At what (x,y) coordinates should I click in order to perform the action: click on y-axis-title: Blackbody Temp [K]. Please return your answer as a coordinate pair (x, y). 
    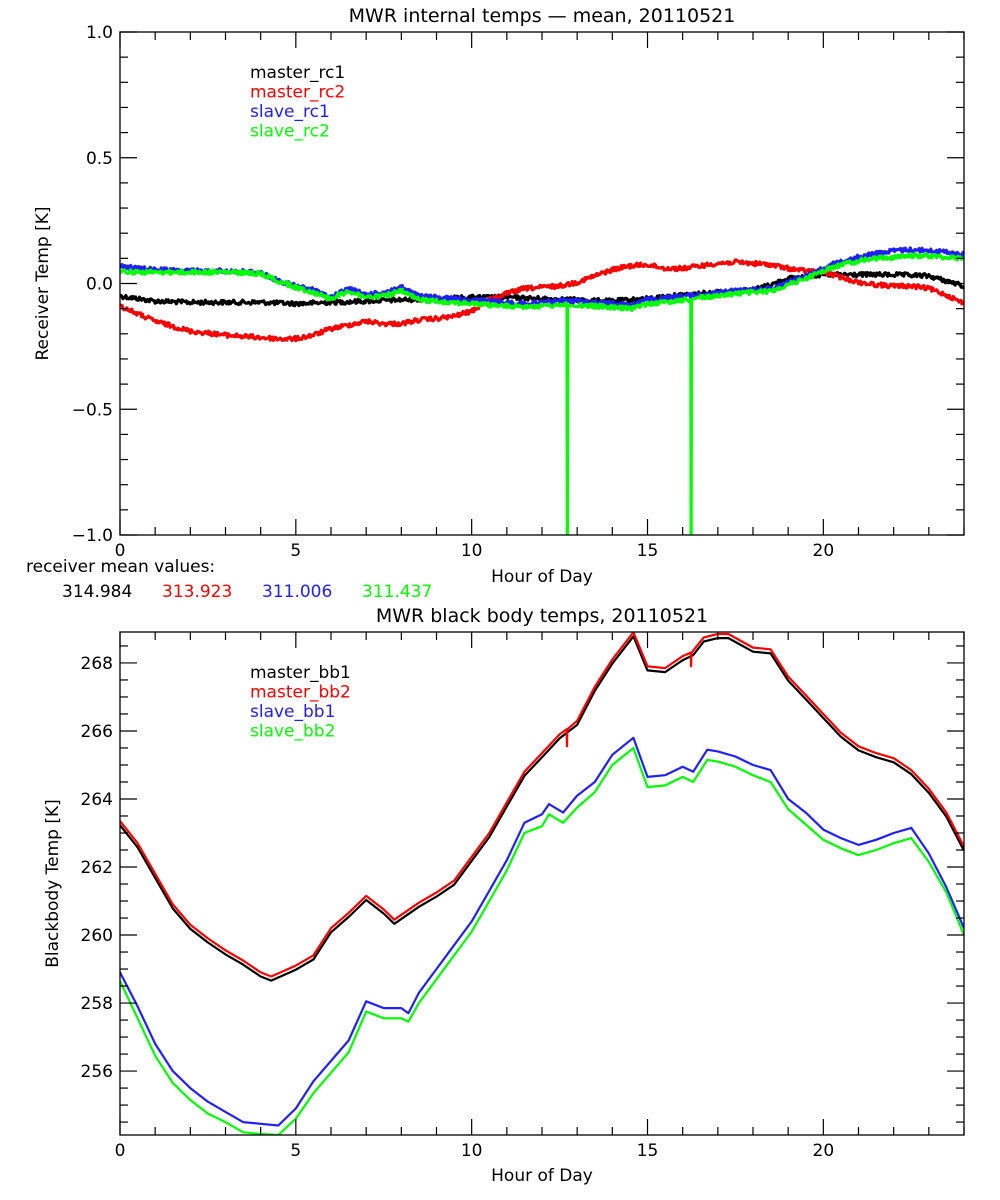
    Looking at the image, I should click on (53, 883).